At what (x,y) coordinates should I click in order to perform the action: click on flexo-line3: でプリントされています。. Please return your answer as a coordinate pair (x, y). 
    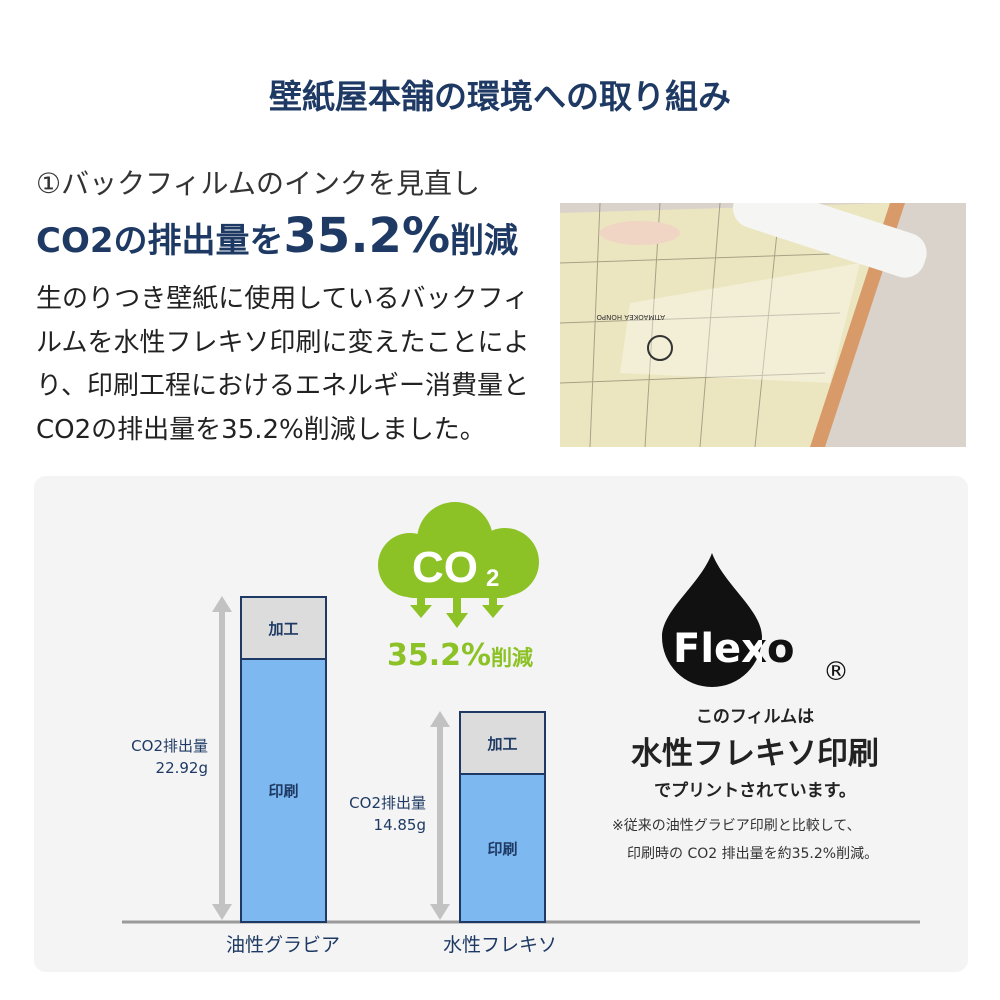
    Looking at the image, I should click on (755, 791).